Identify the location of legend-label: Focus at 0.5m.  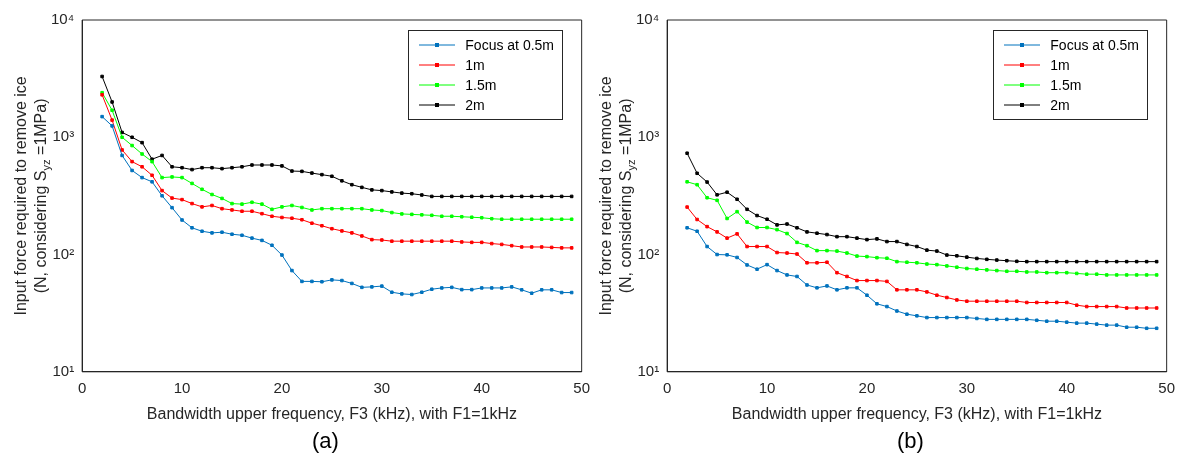
(509, 45).